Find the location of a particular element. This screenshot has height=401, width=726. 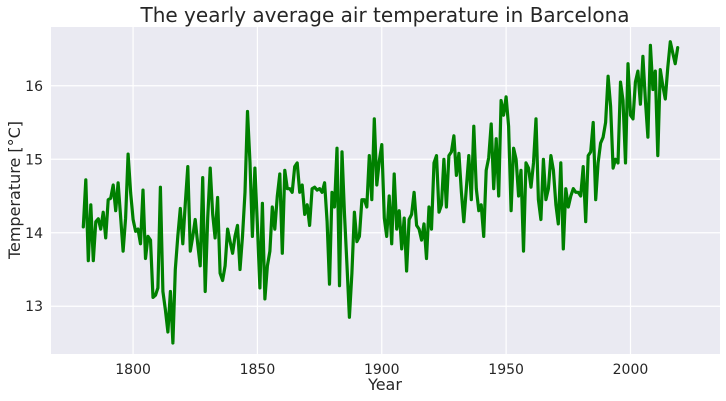

x-tick-label: 1900 is located at coordinates (382, 370).